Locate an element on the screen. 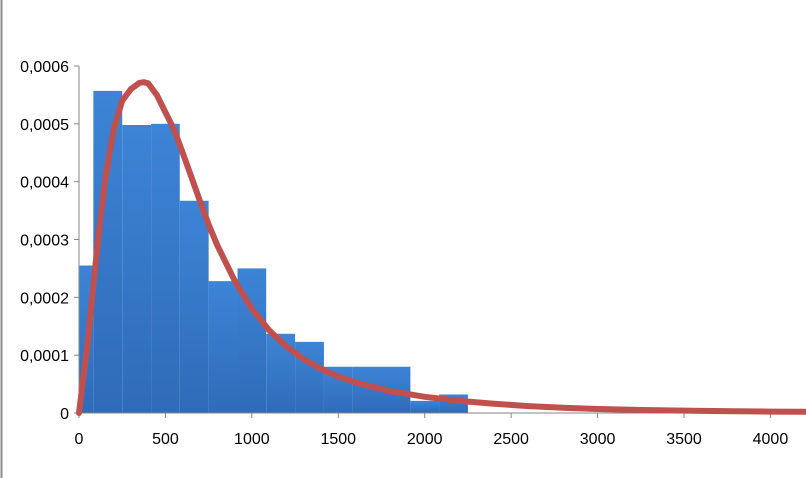 This screenshot has width=806, height=478. x-tick-label: 1500 is located at coordinates (338, 439).